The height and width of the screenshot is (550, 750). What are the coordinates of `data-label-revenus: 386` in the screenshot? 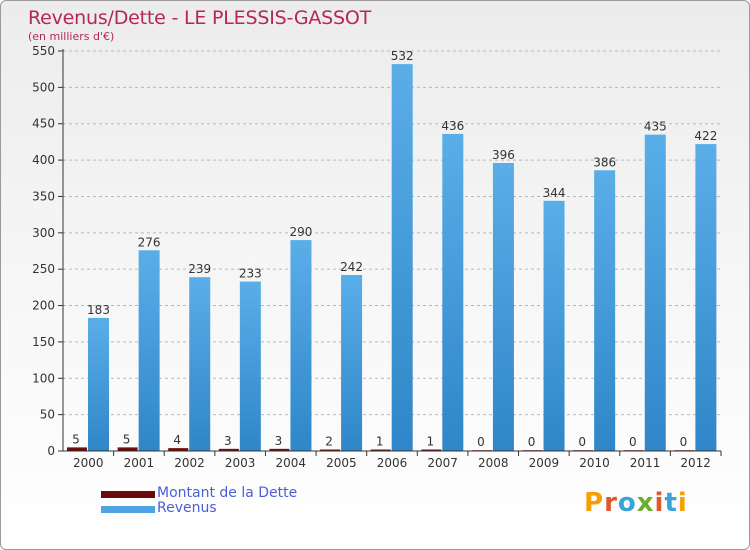 It's located at (604, 162).